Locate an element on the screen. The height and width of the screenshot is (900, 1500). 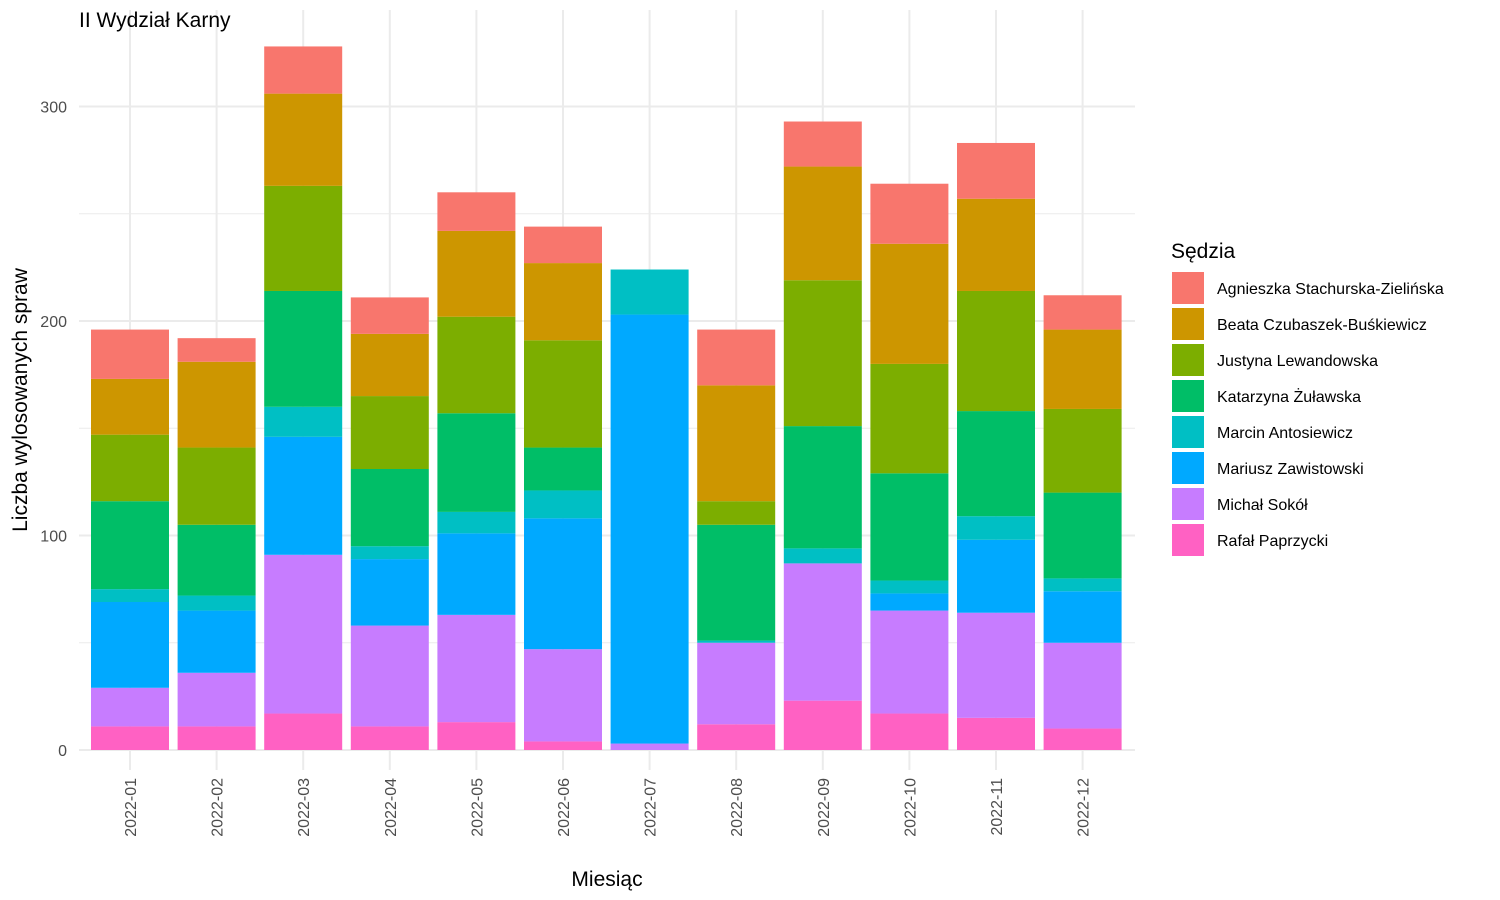
y-tick-label: 300 is located at coordinates (53, 108).